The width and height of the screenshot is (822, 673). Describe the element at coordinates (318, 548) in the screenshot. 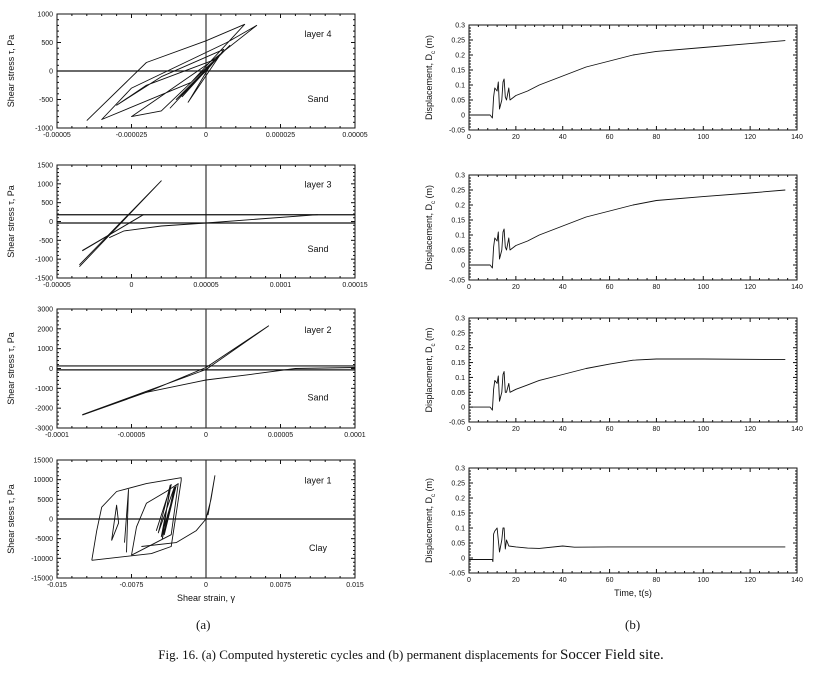

I see `soil-type-annotation: Clay` at that location.